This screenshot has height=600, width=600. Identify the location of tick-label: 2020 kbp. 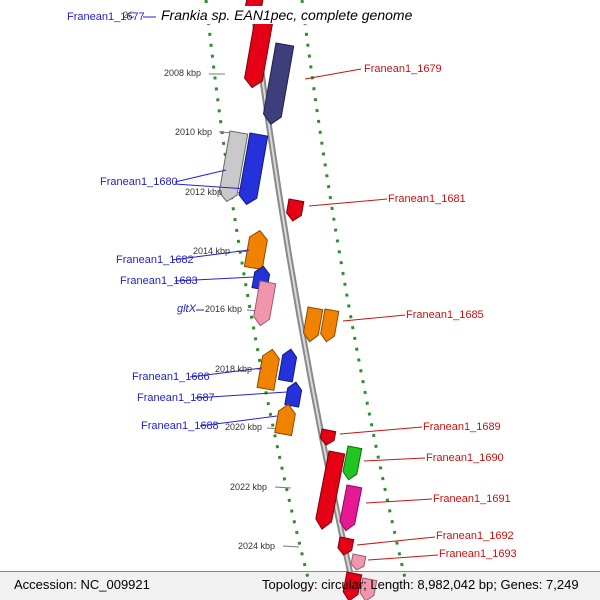
(244, 427).